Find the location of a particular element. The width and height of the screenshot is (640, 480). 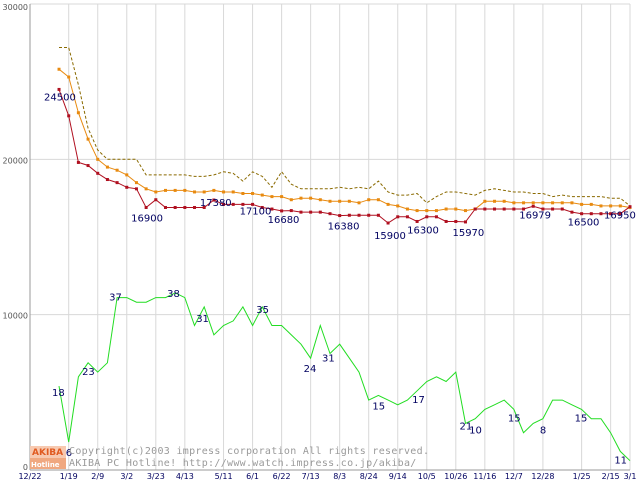

data-label-lowest-2: 17380 is located at coordinates (216, 203).